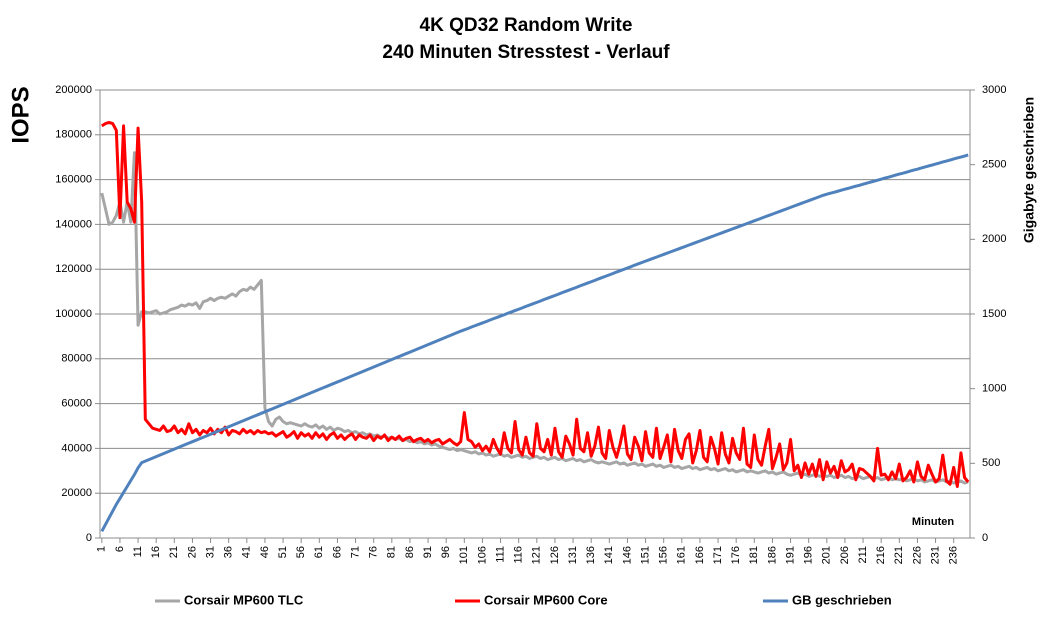 The width and height of the screenshot is (1052, 633). I want to click on x-tick-label: 126, so click(555, 555).